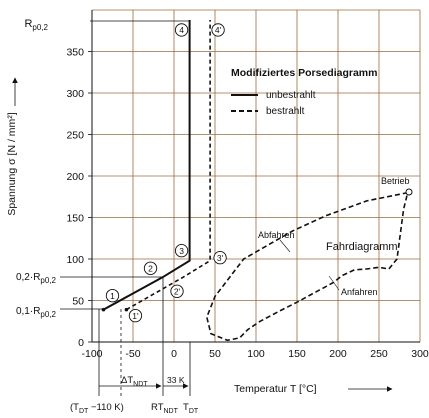 Image resolution: width=429 pixels, height=418 pixels. Describe the element at coordinates (275, 389) in the screenshot. I see `x-axis-title: Temperatur T [°C]` at that location.